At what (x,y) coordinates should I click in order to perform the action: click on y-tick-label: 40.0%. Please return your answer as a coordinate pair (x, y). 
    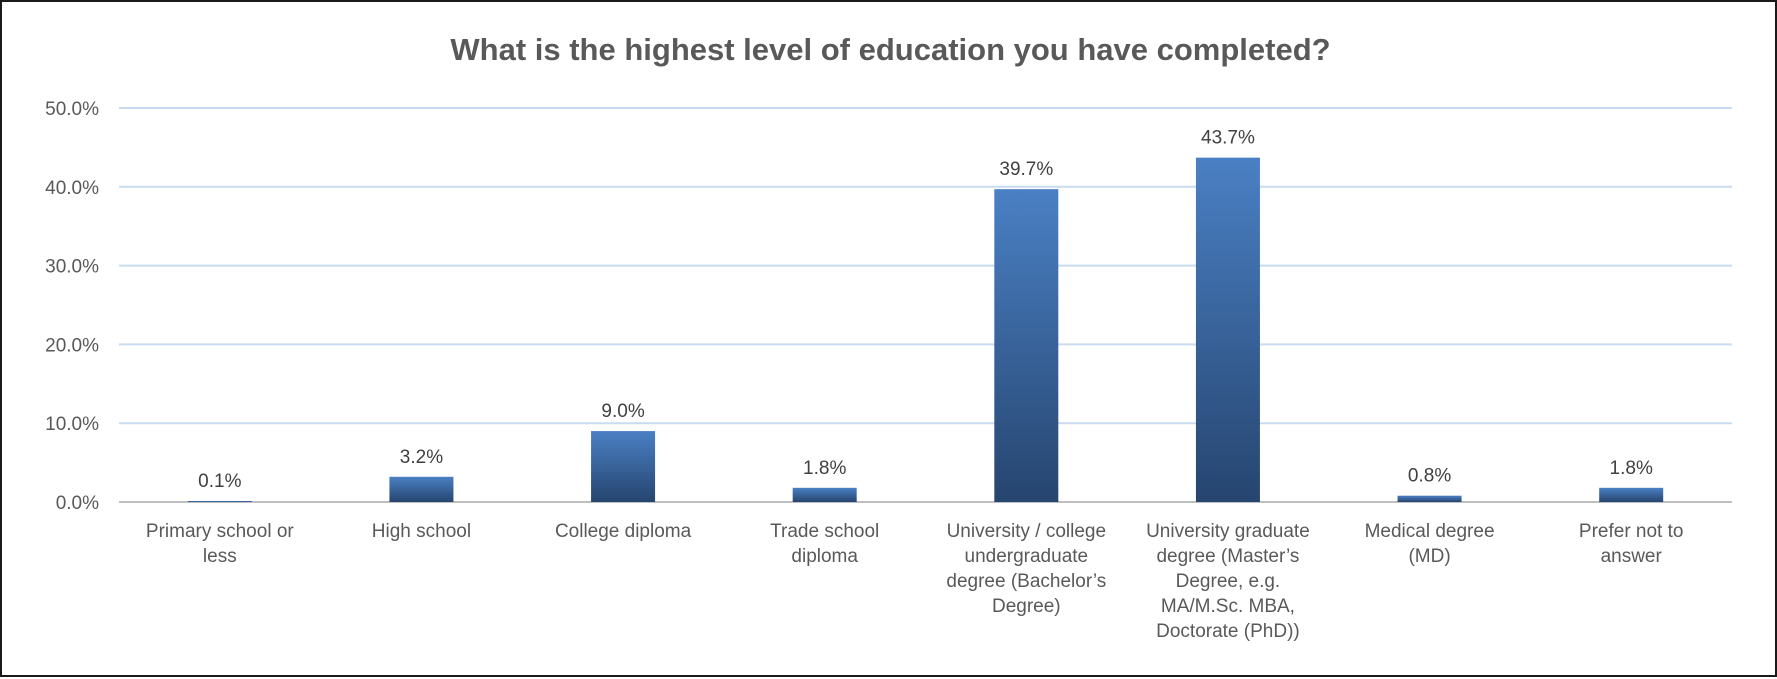
    Looking at the image, I should click on (72, 188).